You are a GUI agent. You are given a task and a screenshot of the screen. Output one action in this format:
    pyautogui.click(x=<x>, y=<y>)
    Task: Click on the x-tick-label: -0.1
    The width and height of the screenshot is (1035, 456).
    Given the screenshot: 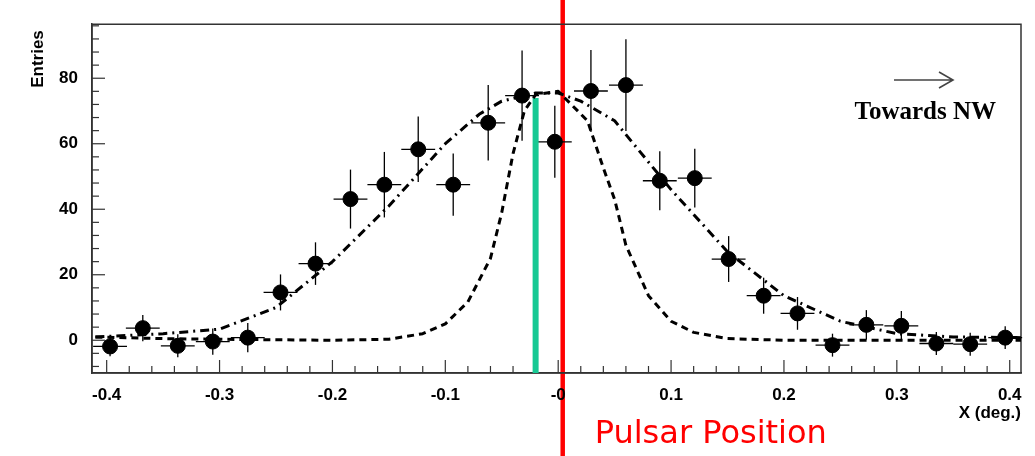 What is the action you would take?
    pyautogui.click(x=445, y=394)
    